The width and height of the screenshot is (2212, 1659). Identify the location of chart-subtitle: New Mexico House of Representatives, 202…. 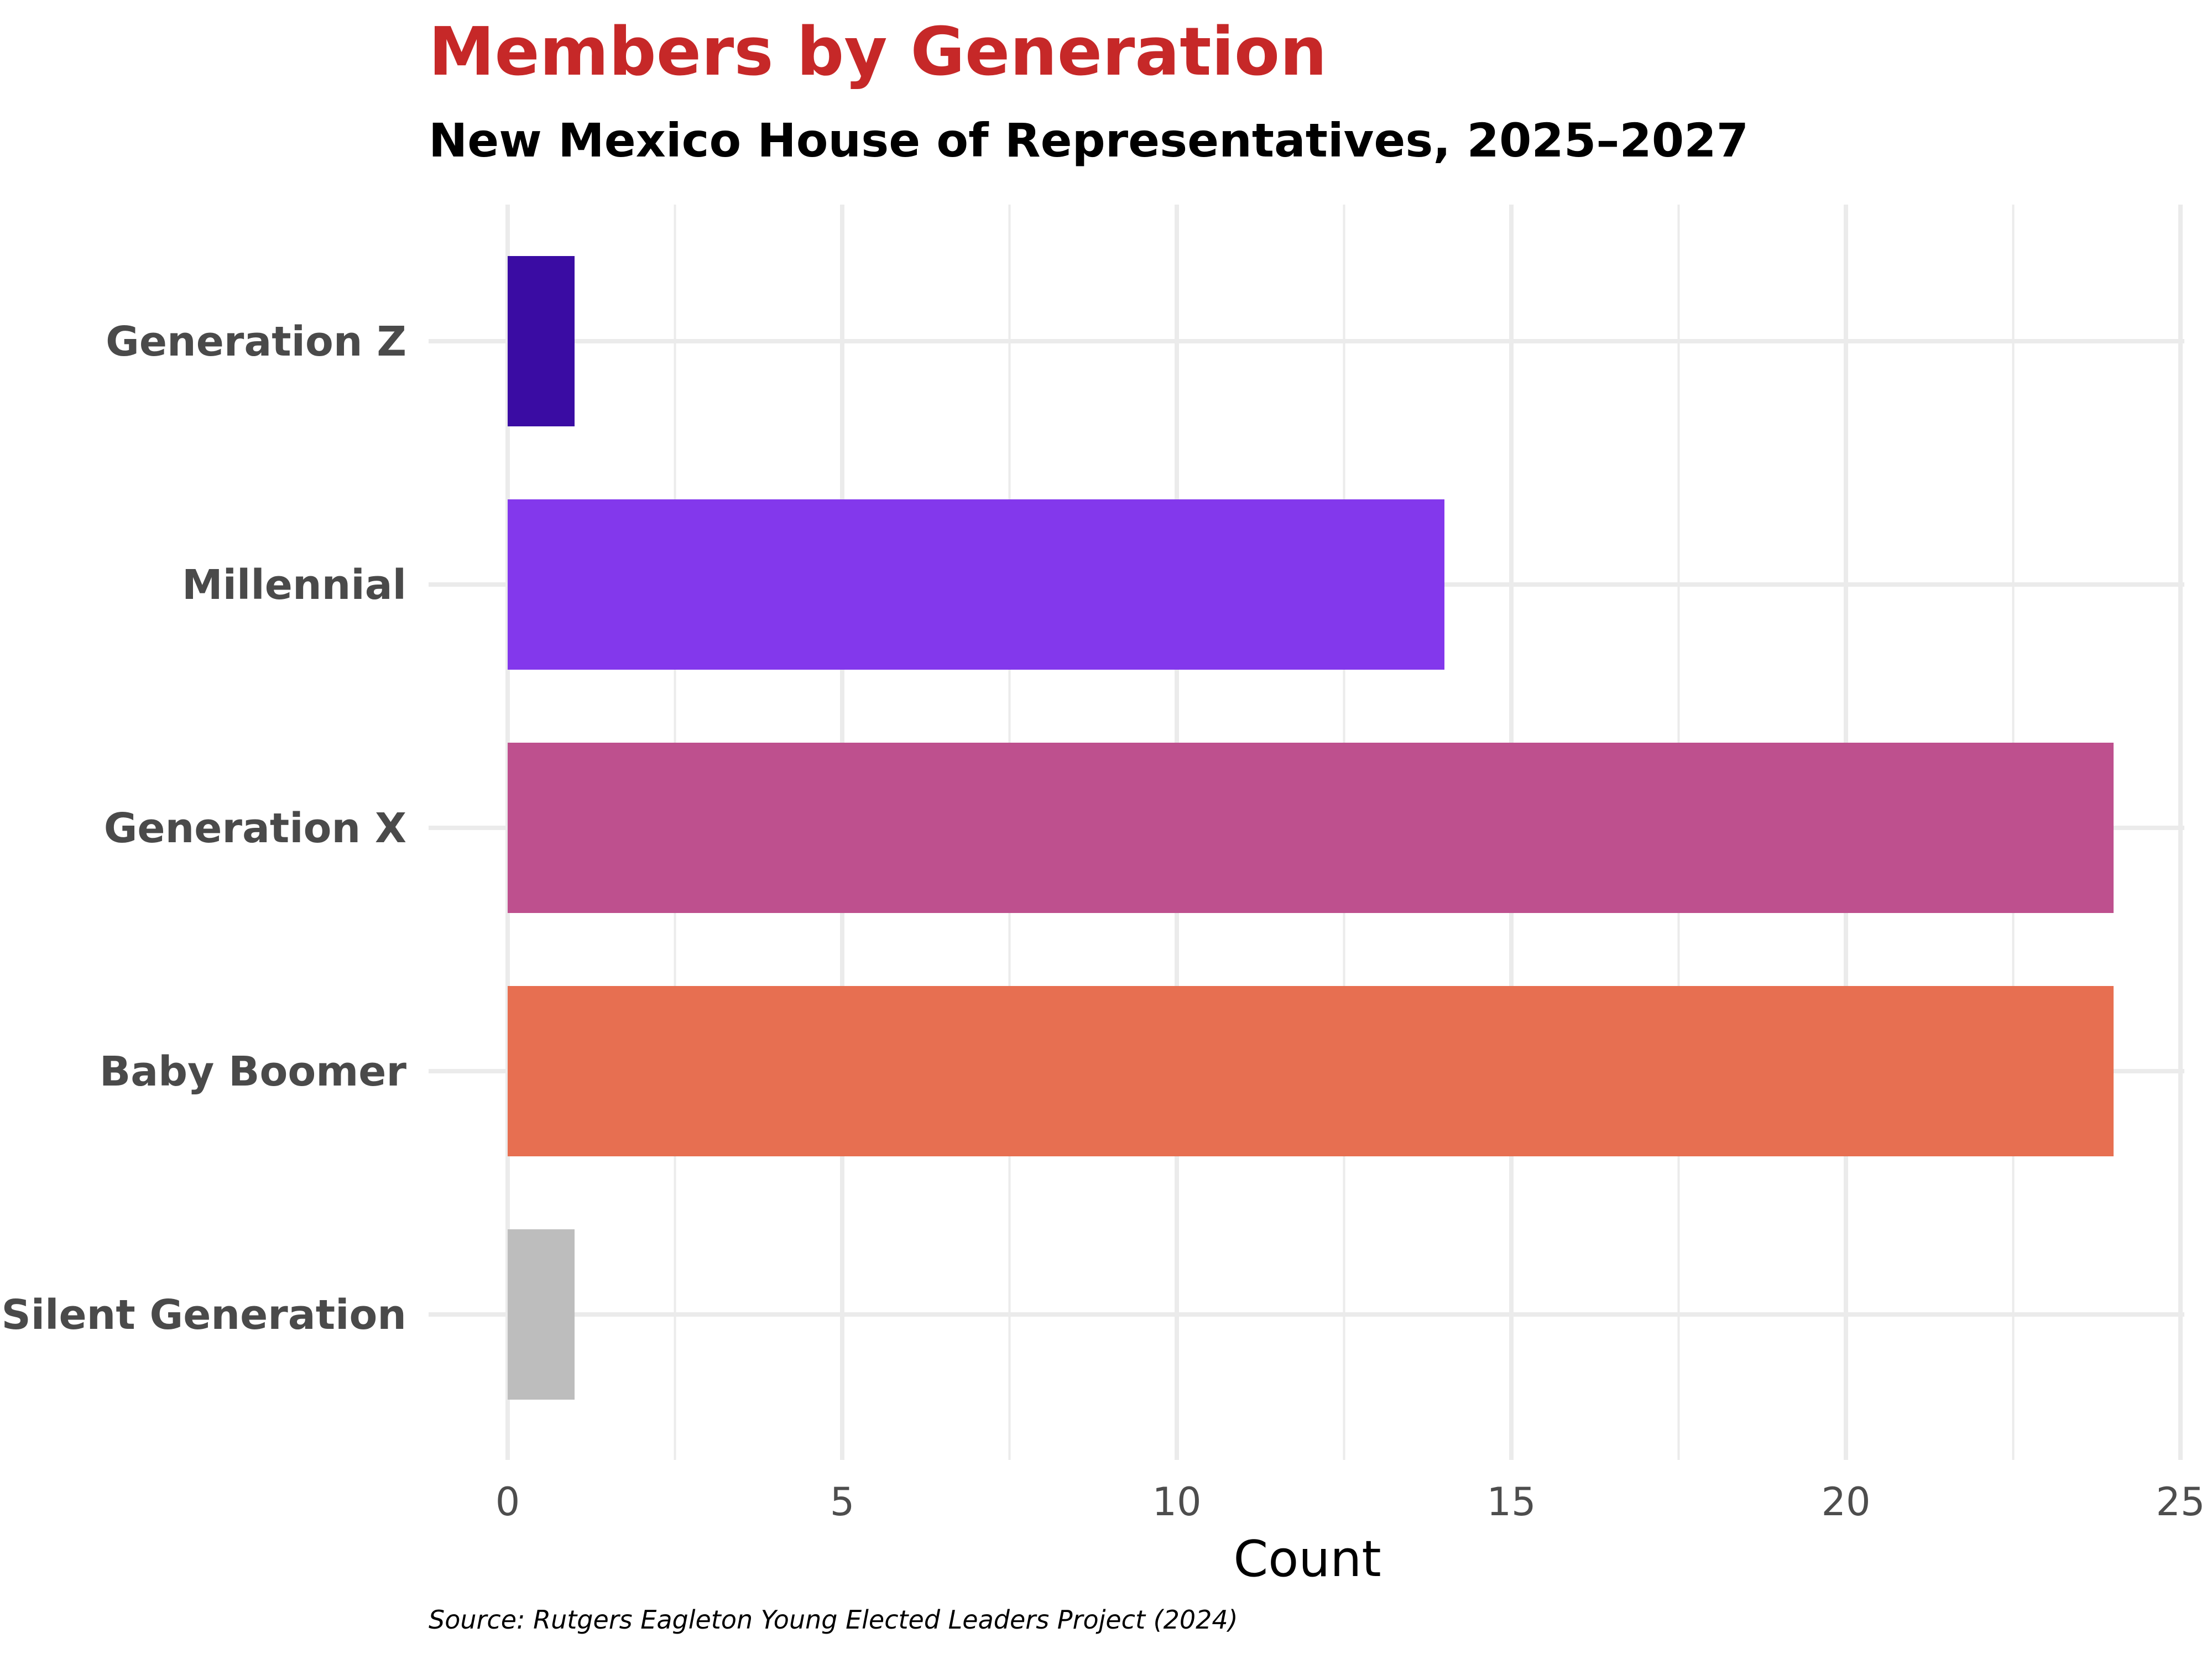
(1089, 141).